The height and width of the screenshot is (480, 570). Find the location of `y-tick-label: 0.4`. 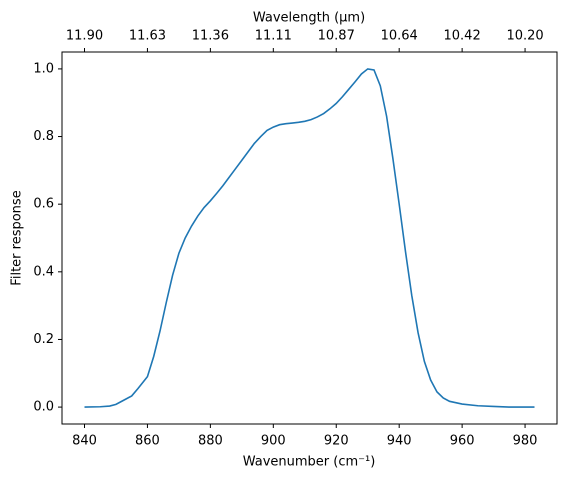

y-tick-label: 0.4 is located at coordinates (43, 271).